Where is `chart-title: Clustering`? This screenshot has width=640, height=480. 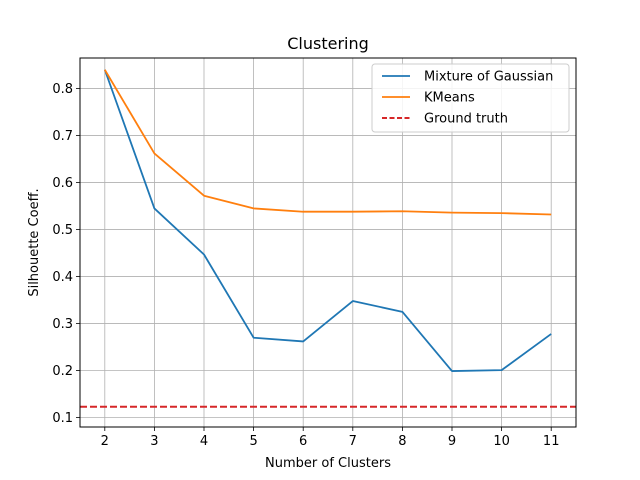
chart-title: Clustering is located at coordinates (328, 43).